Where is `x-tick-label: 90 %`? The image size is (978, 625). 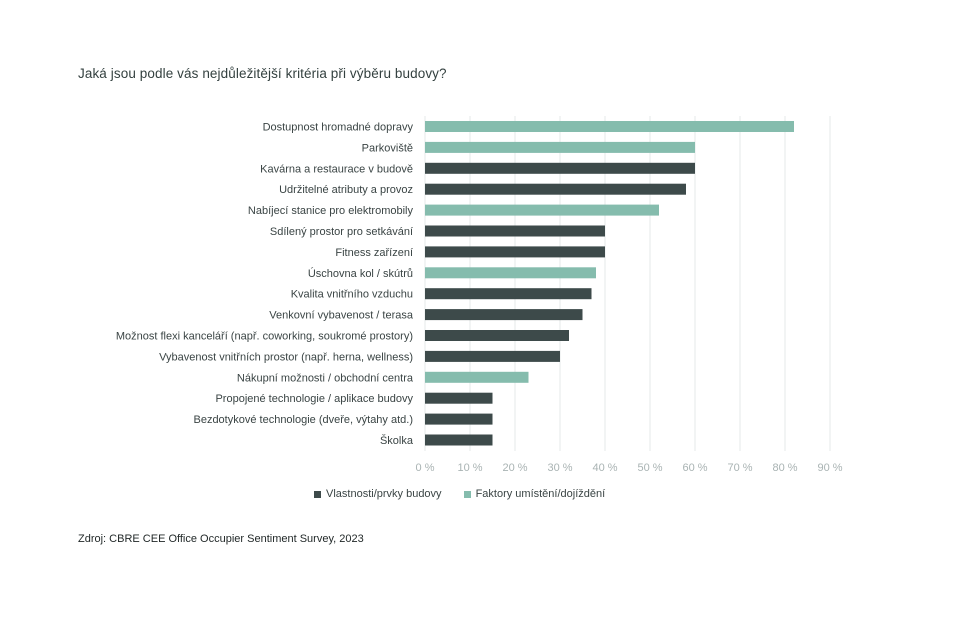
x-tick-label: 90 % is located at coordinates (829, 468).